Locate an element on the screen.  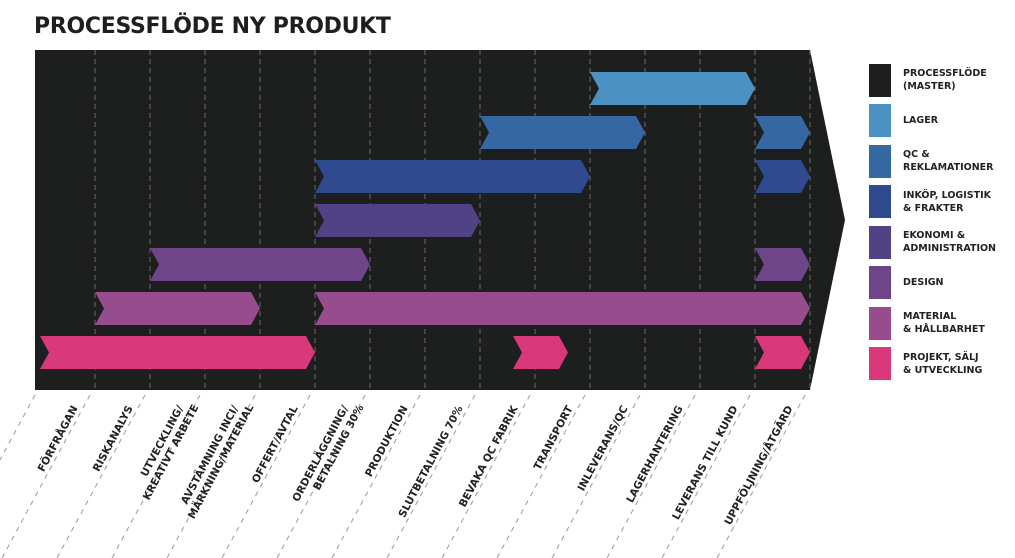
legend-label: PROJEKT, SÄLJ & UTVECKLING is located at coordinates (943, 363).